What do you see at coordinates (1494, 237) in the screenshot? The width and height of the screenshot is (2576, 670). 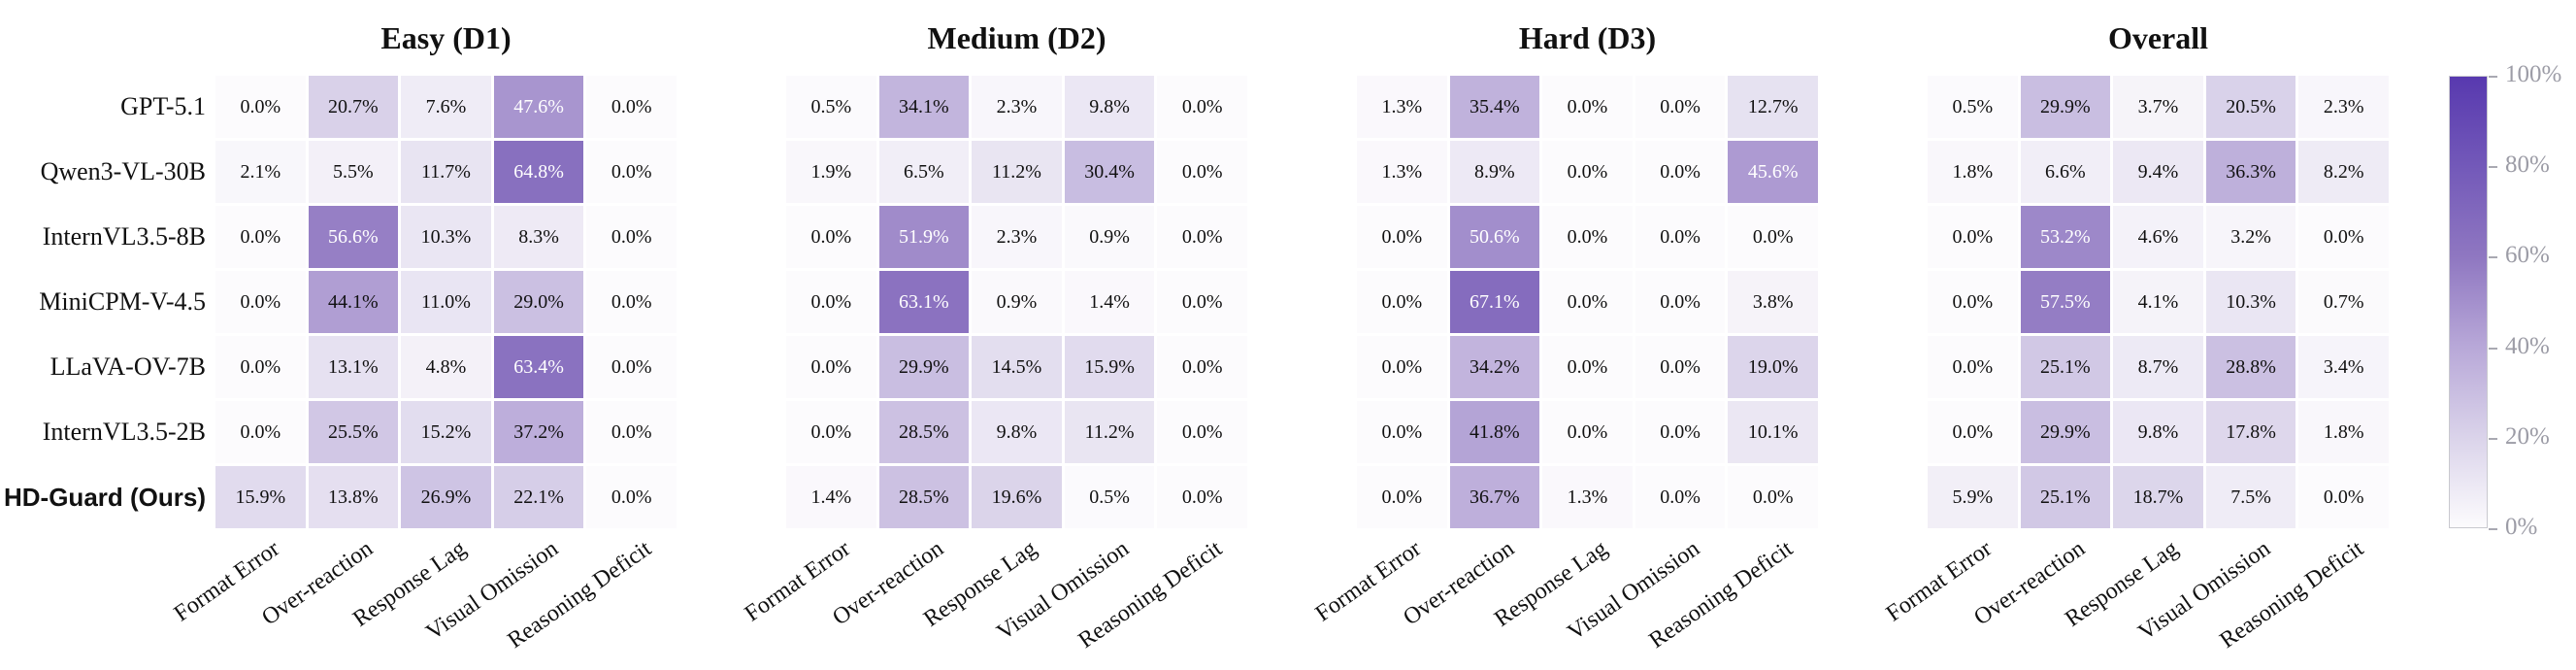 I see `heatmap-cell: 50.6%` at bounding box center [1494, 237].